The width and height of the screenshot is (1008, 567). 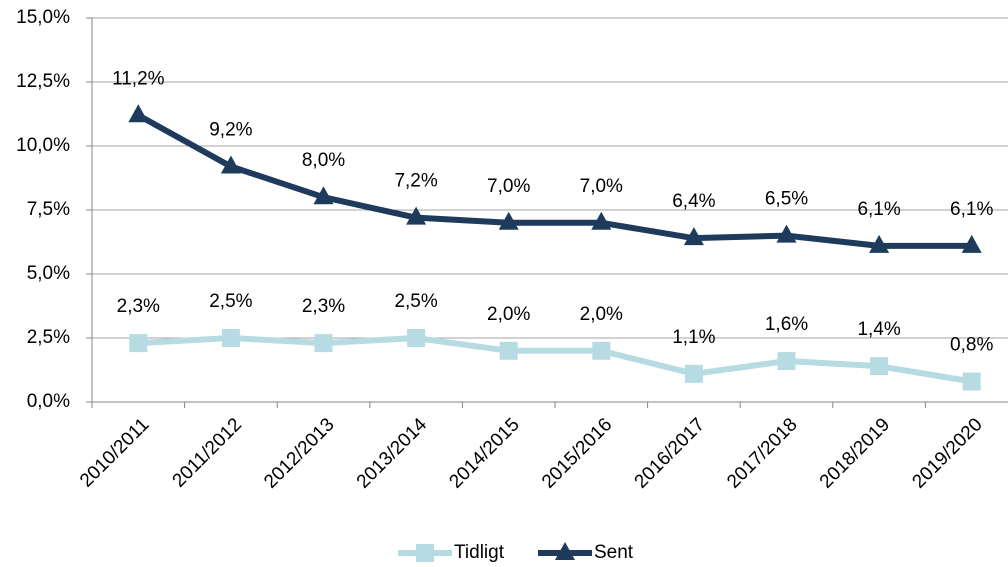 What do you see at coordinates (670, 453) in the screenshot?
I see `x-tick-label: 2016/2017` at bounding box center [670, 453].